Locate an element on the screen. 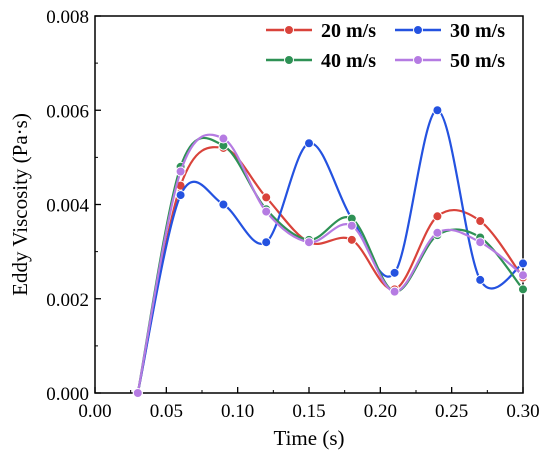 Image resolution: width=550 pixels, height=457 pixels. y-axis-title: Eddy Viscosity (Pa·s) is located at coordinates (20, 204).